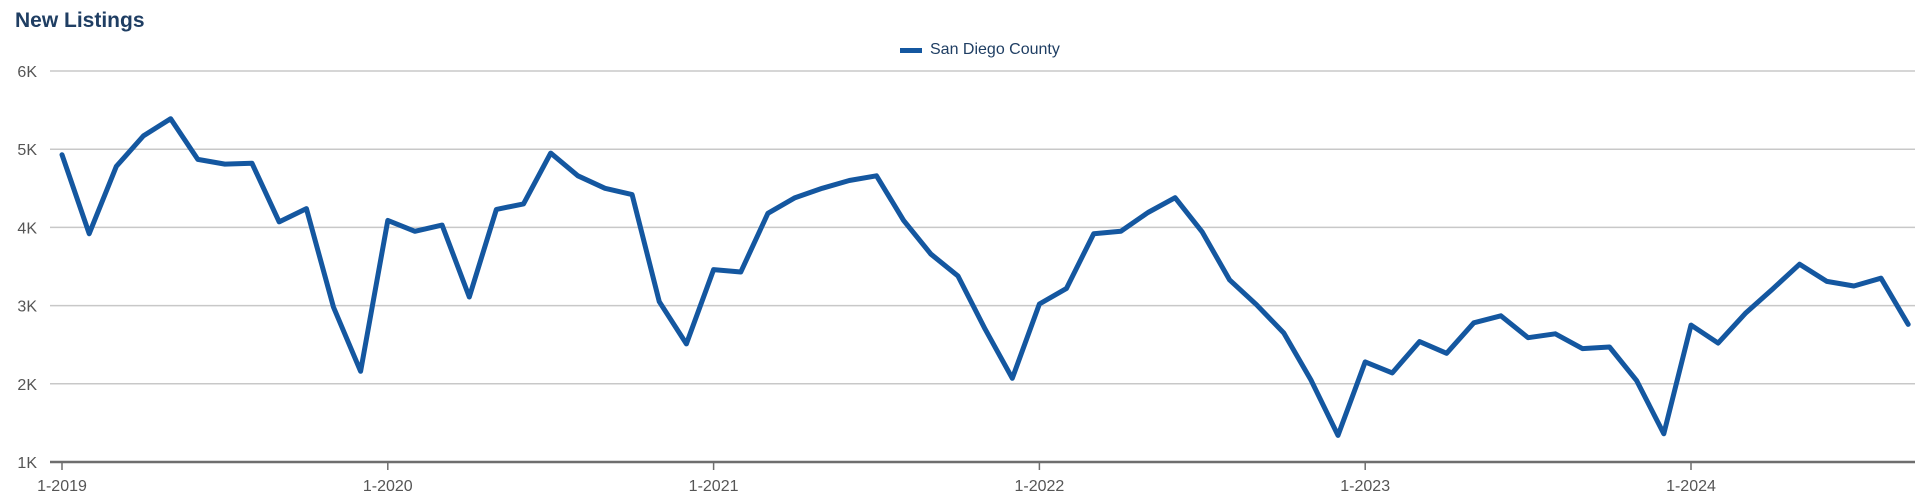  I want to click on y-tick-label: 5K, so click(27, 150).